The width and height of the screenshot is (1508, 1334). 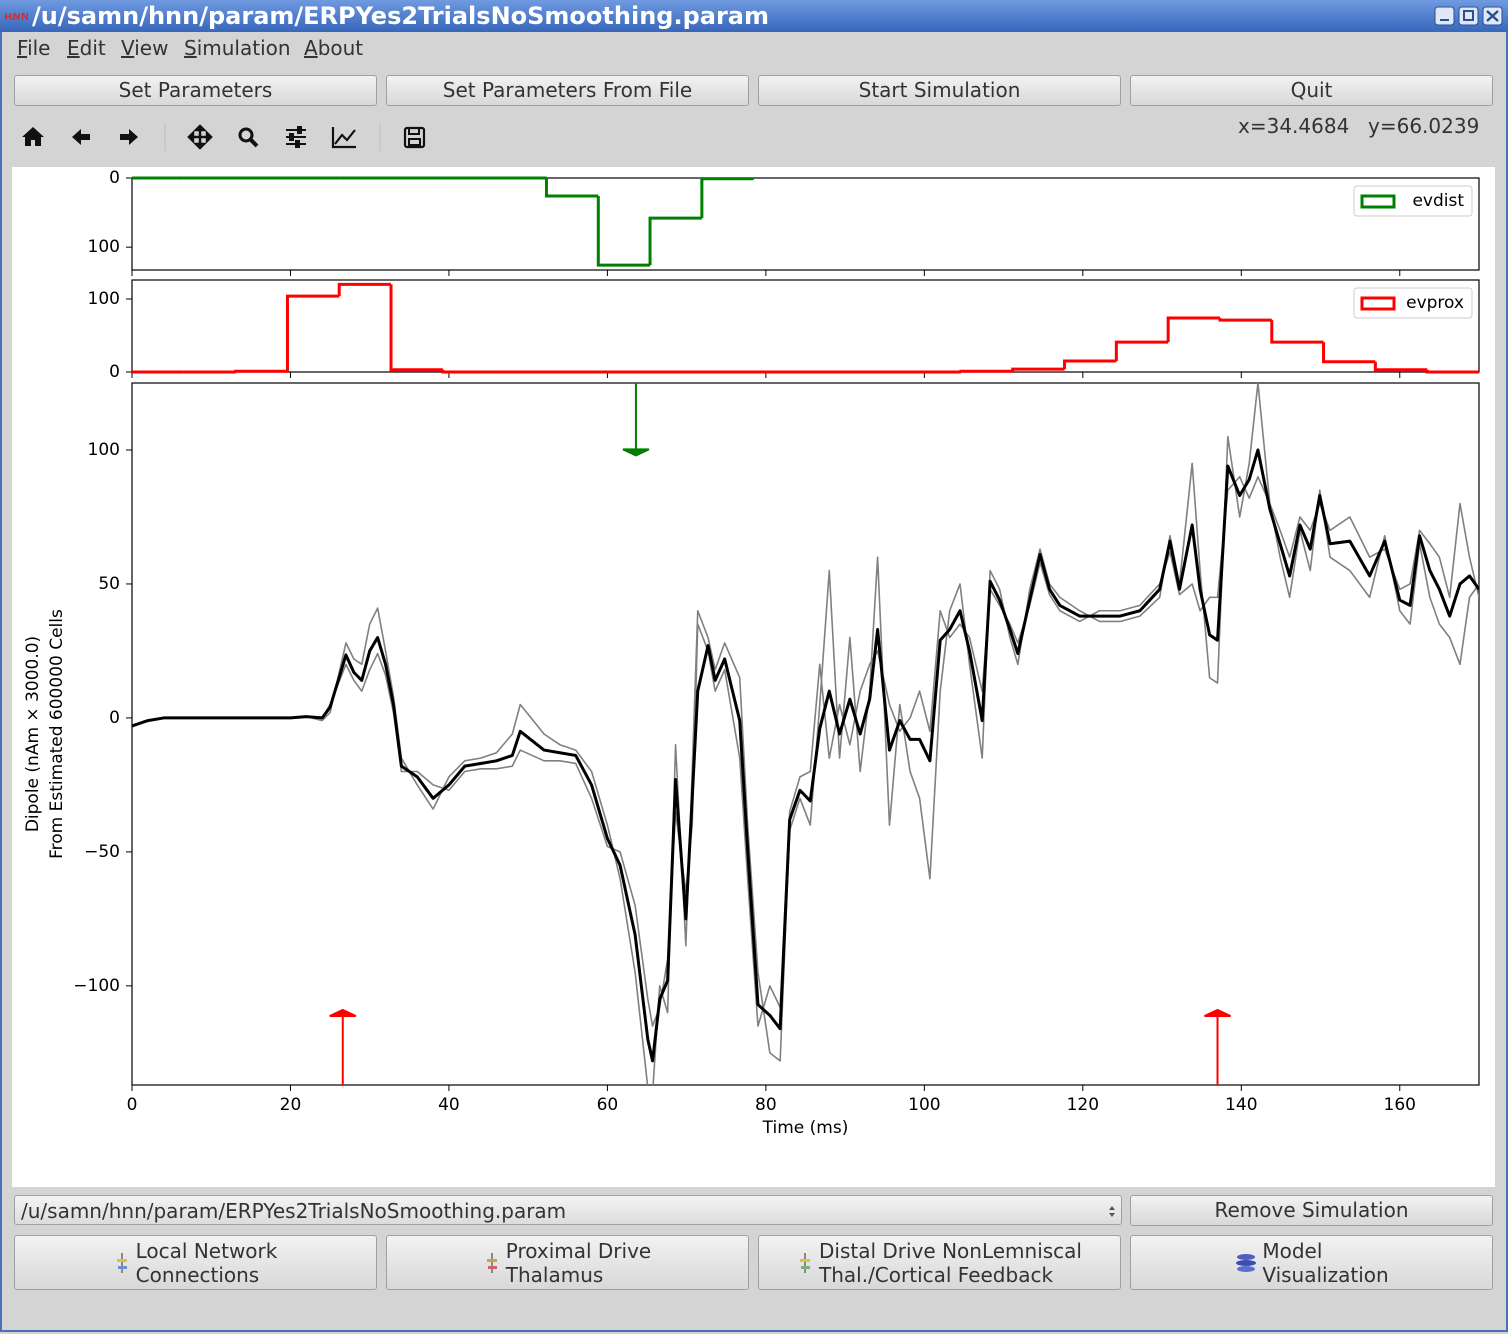 What do you see at coordinates (924, 1105) in the screenshot?
I see `x-tick-label: 100` at bounding box center [924, 1105].